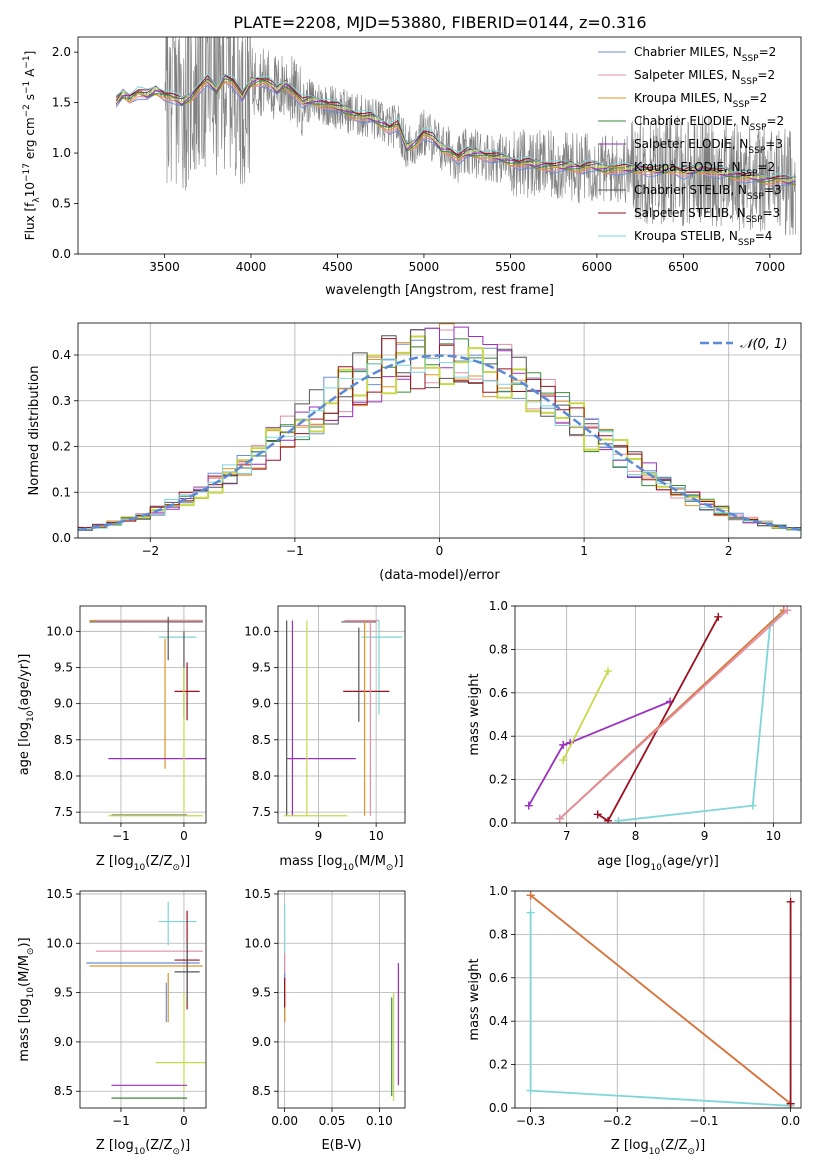 The image size is (819, 1170). Describe the element at coordinates (567, 836) in the screenshot. I see `x-tick-label: 7` at that location.